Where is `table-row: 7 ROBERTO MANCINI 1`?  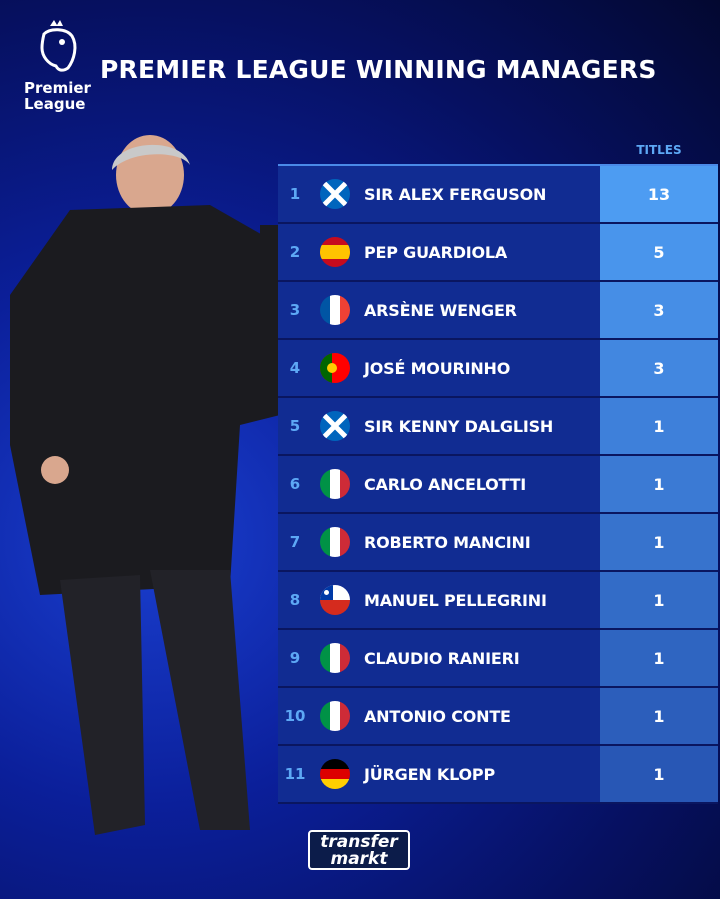 table-row: 7 ROBERTO MANCINI 1 is located at coordinates (498, 543).